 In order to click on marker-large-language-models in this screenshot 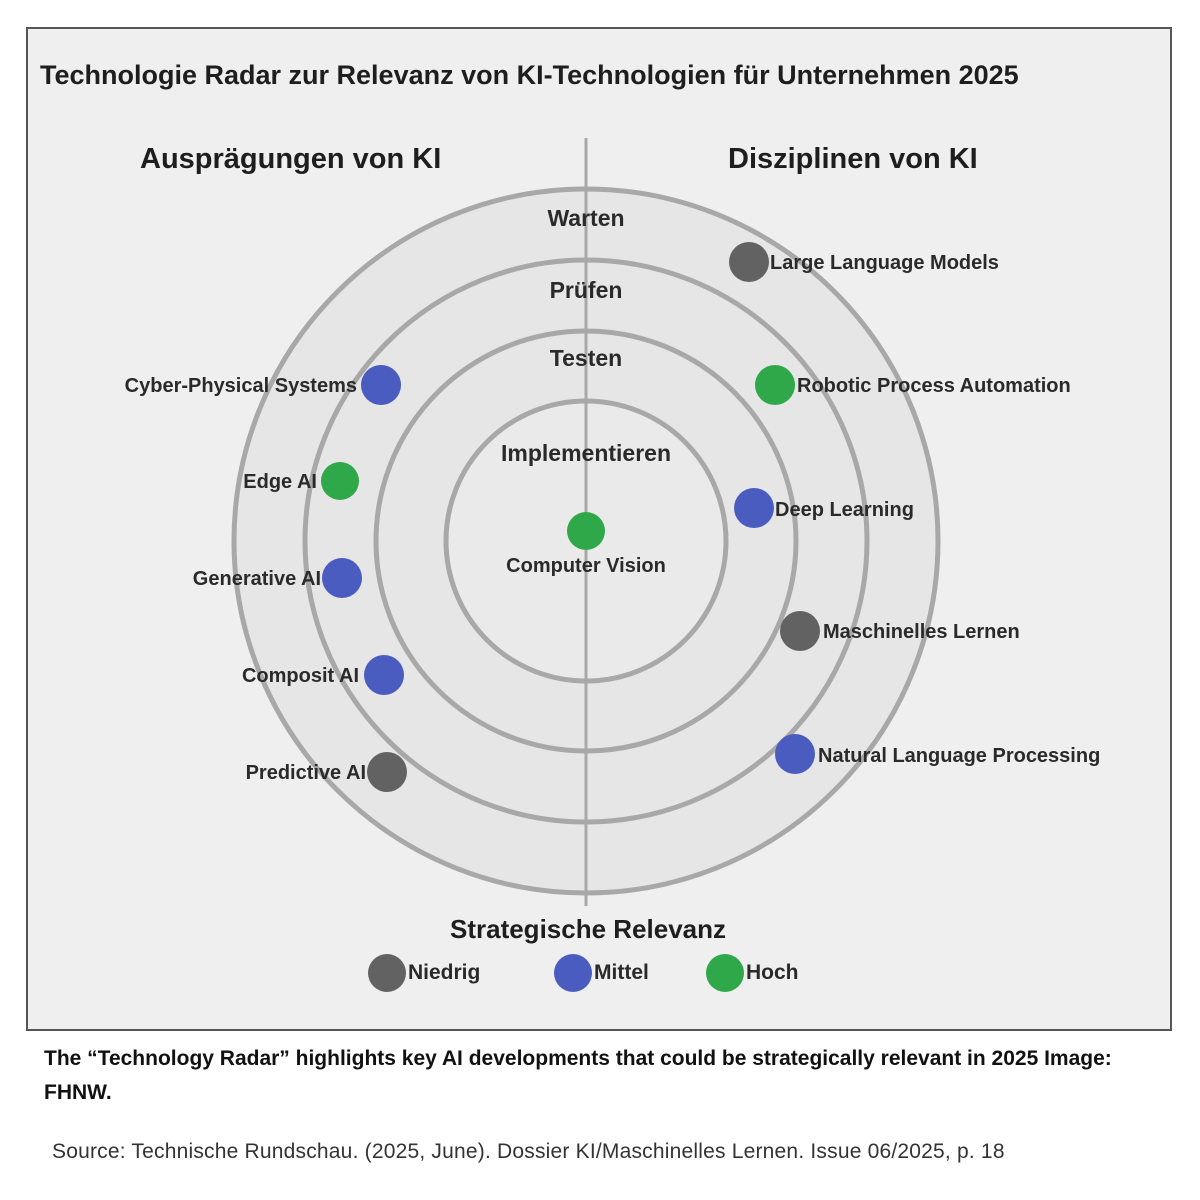, I will do `click(749, 262)`.